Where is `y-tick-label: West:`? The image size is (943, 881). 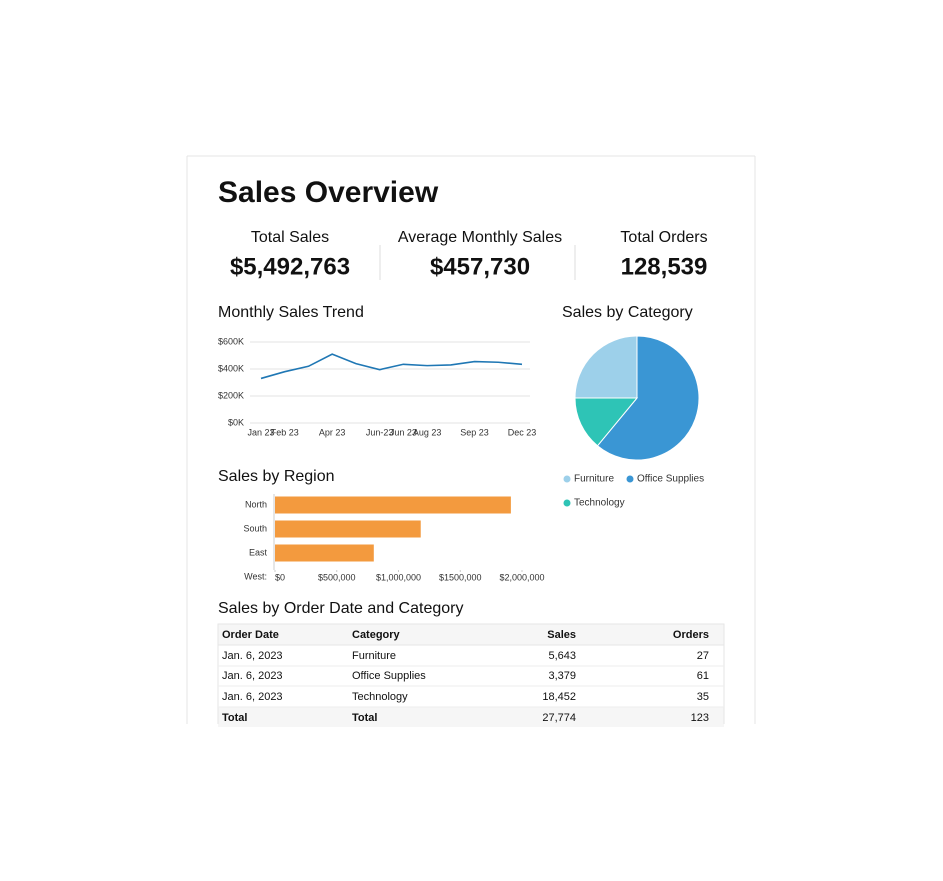 y-tick-label: West: is located at coordinates (255, 576).